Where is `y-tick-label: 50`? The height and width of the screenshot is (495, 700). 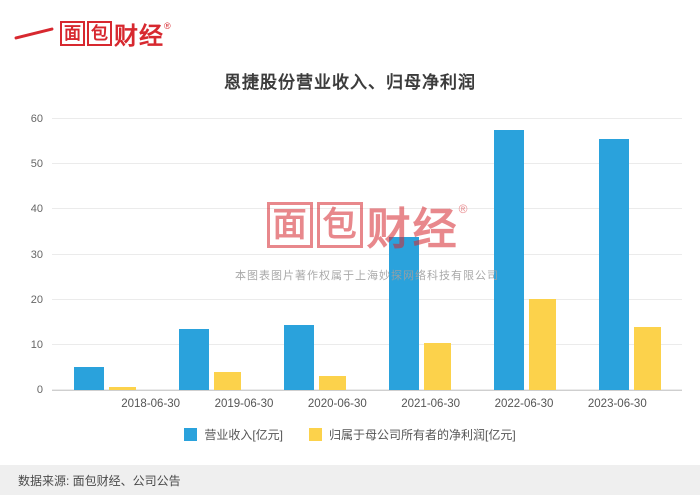 y-tick-label: 50 is located at coordinates (36, 164).